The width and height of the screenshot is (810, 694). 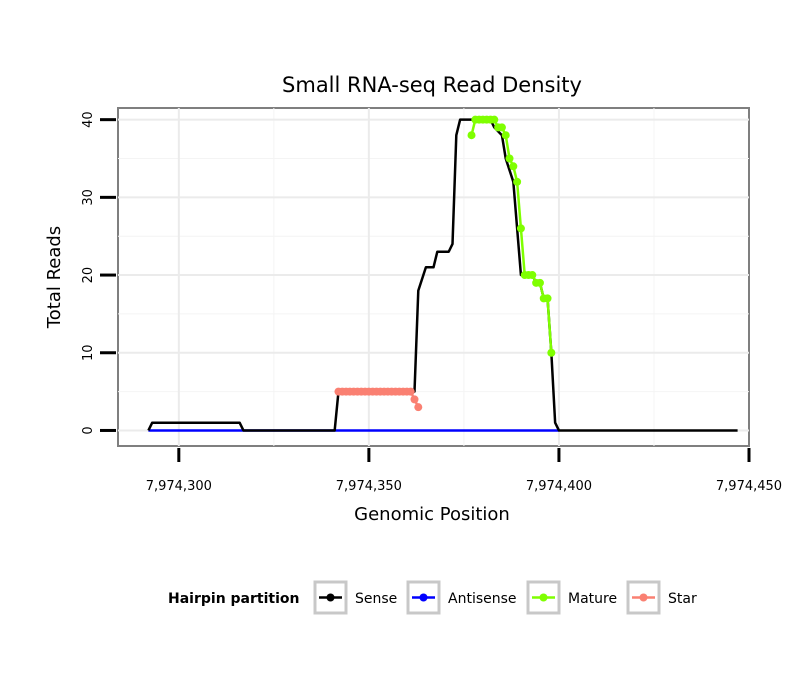 I want to click on x-tick-label: 7,974,300, so click(x=179, y=486).